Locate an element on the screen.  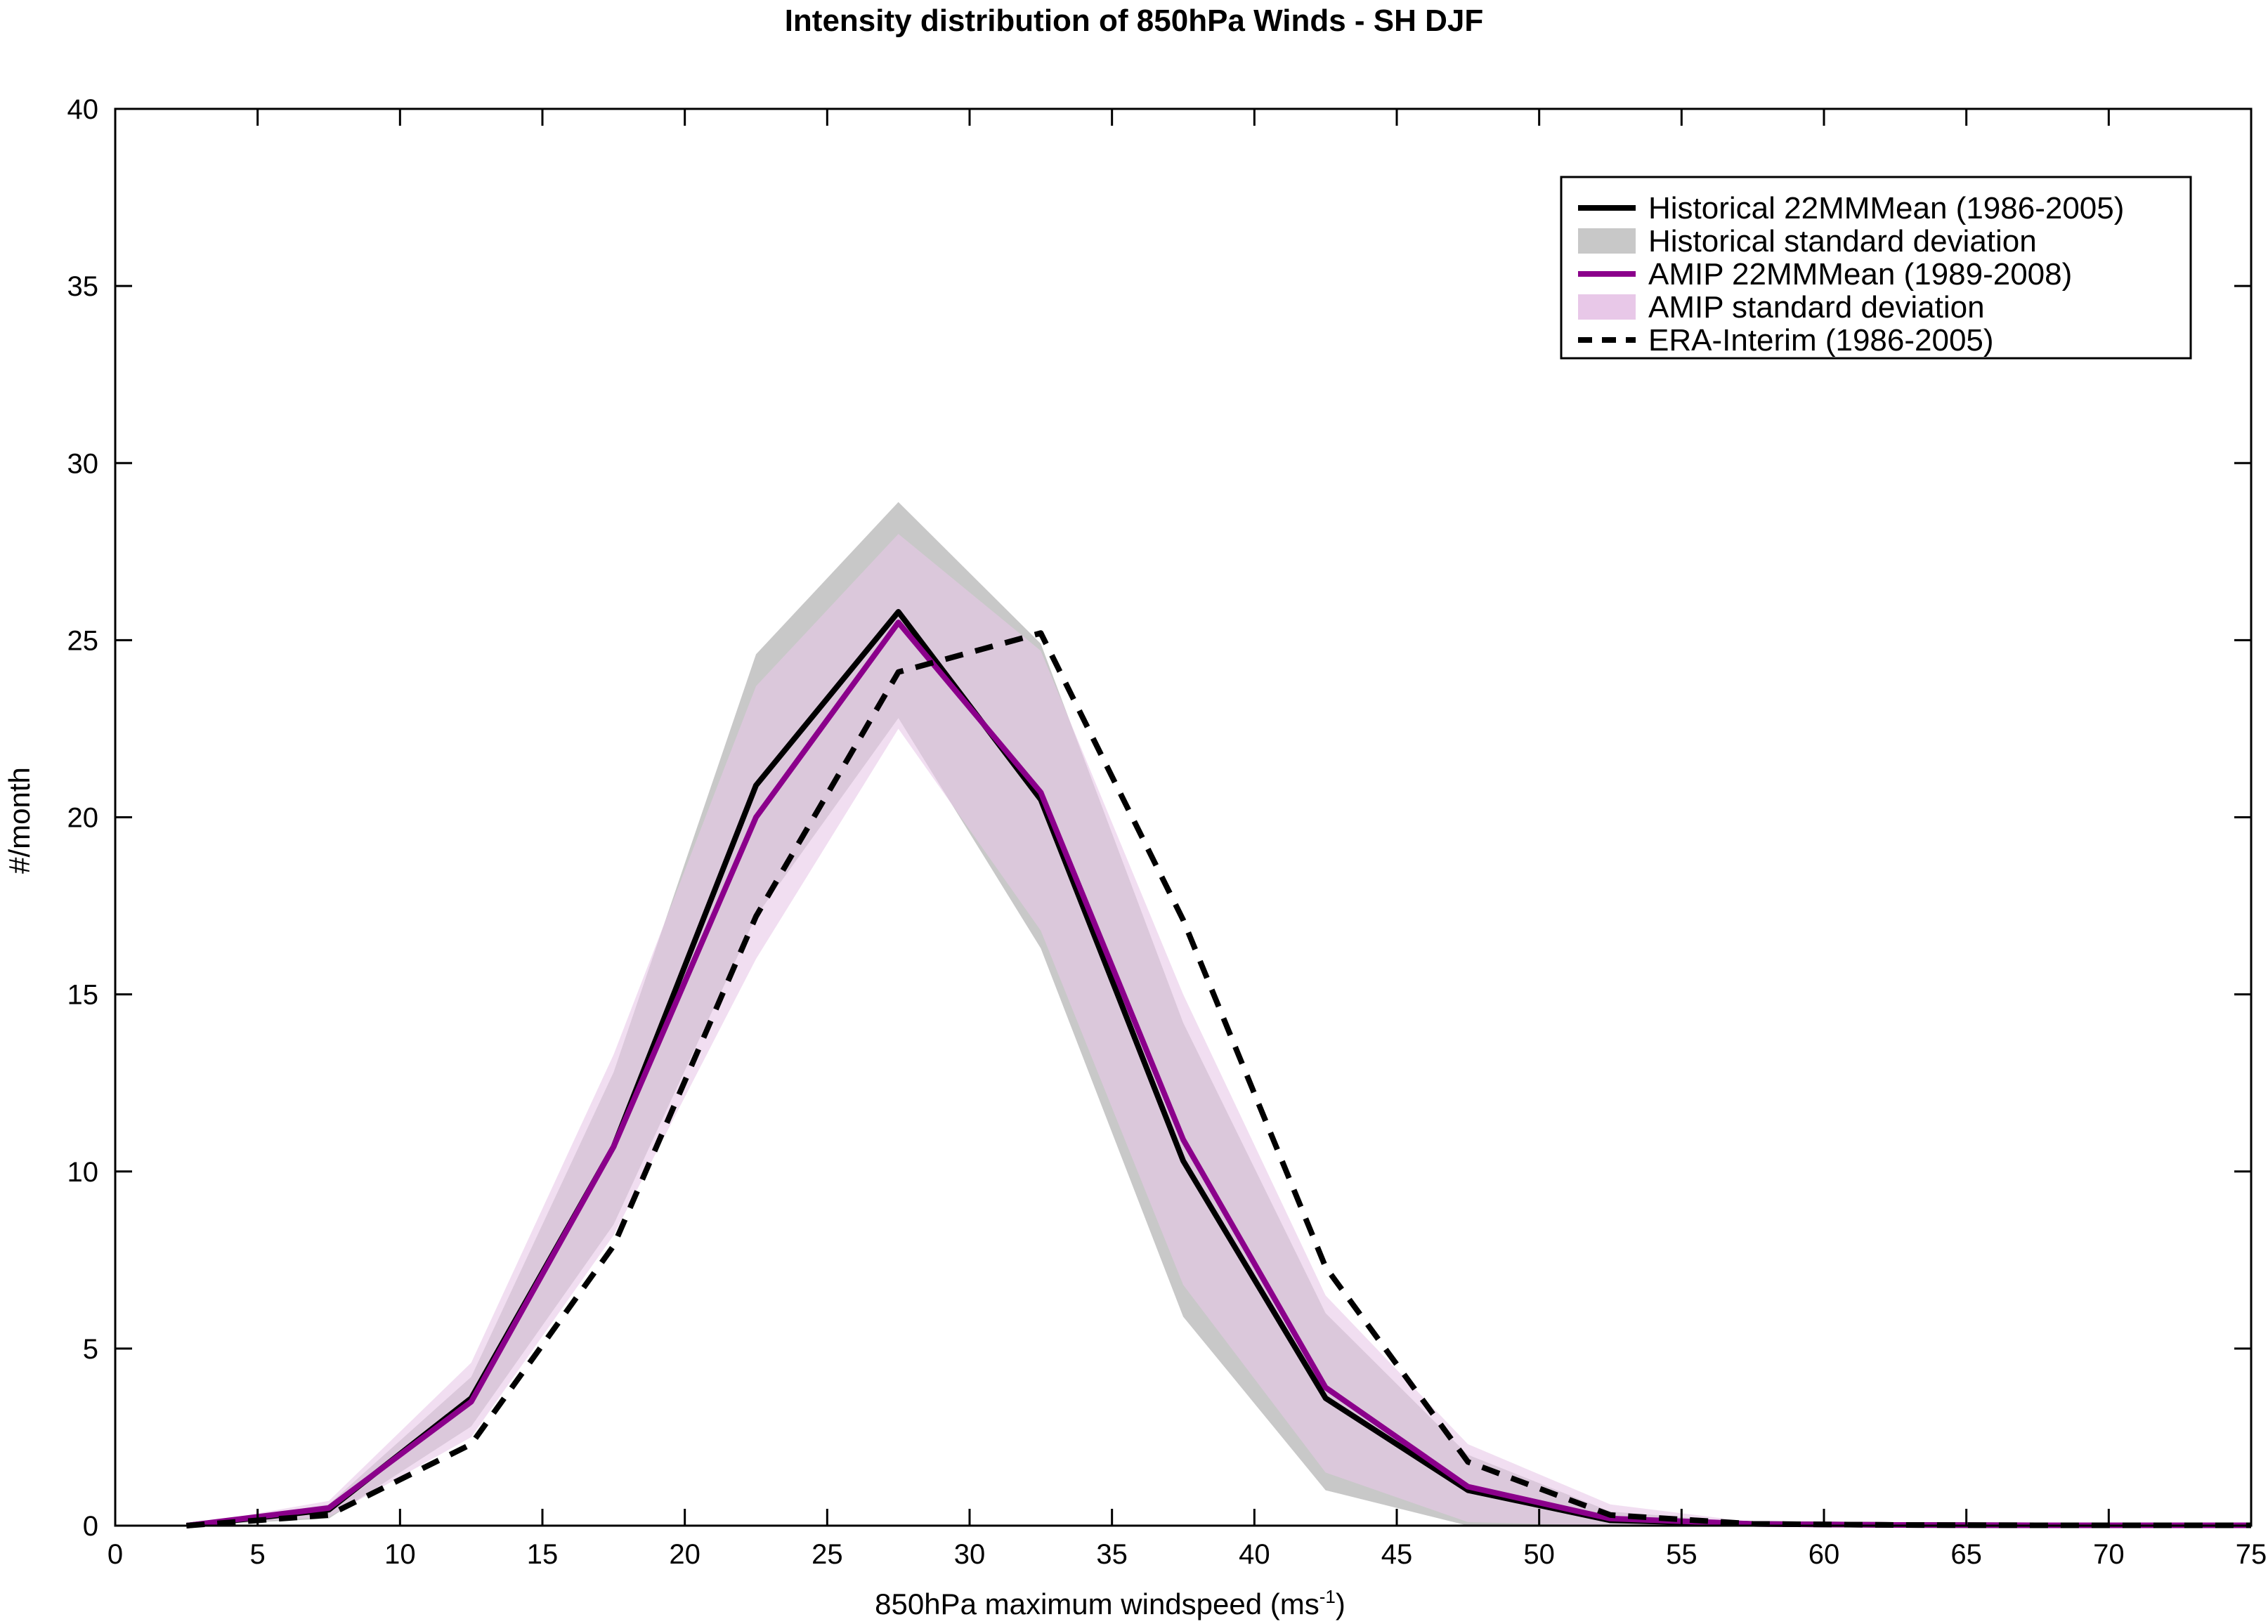
x-tick-label: 45 is located at coordinates (1397, 1554).